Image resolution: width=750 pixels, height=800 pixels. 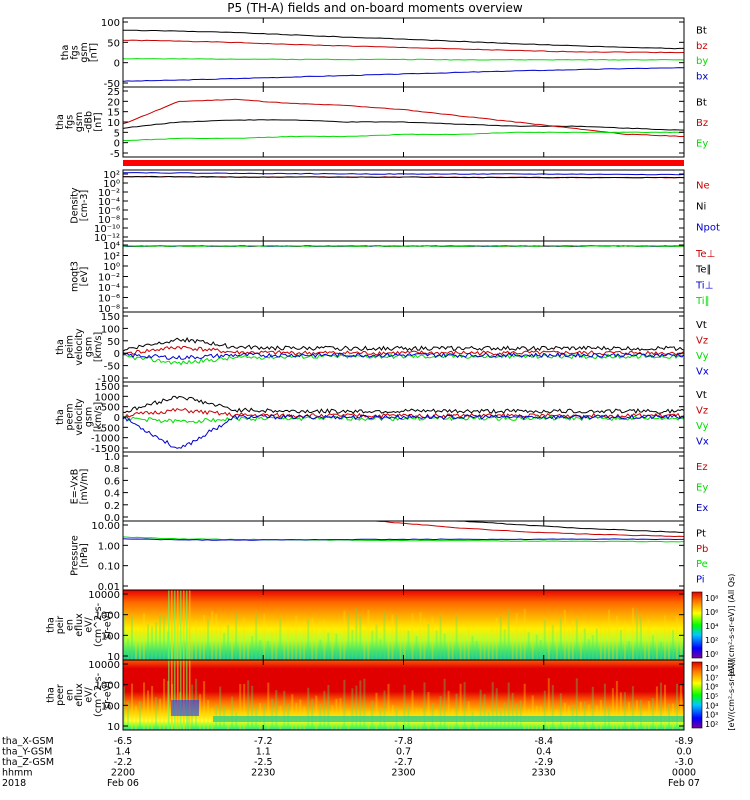 I want to click on series-line-Vz, so click(x=403, y=351).